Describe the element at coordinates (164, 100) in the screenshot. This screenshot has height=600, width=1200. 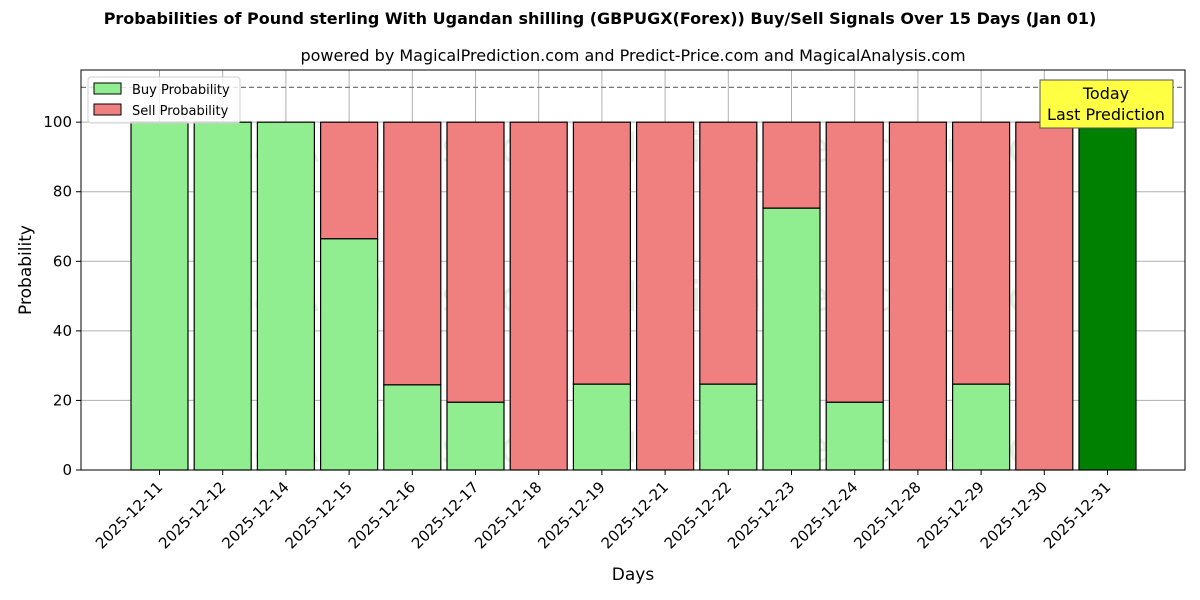
I see `legend: Buy Probability Sell Probability` at that location.